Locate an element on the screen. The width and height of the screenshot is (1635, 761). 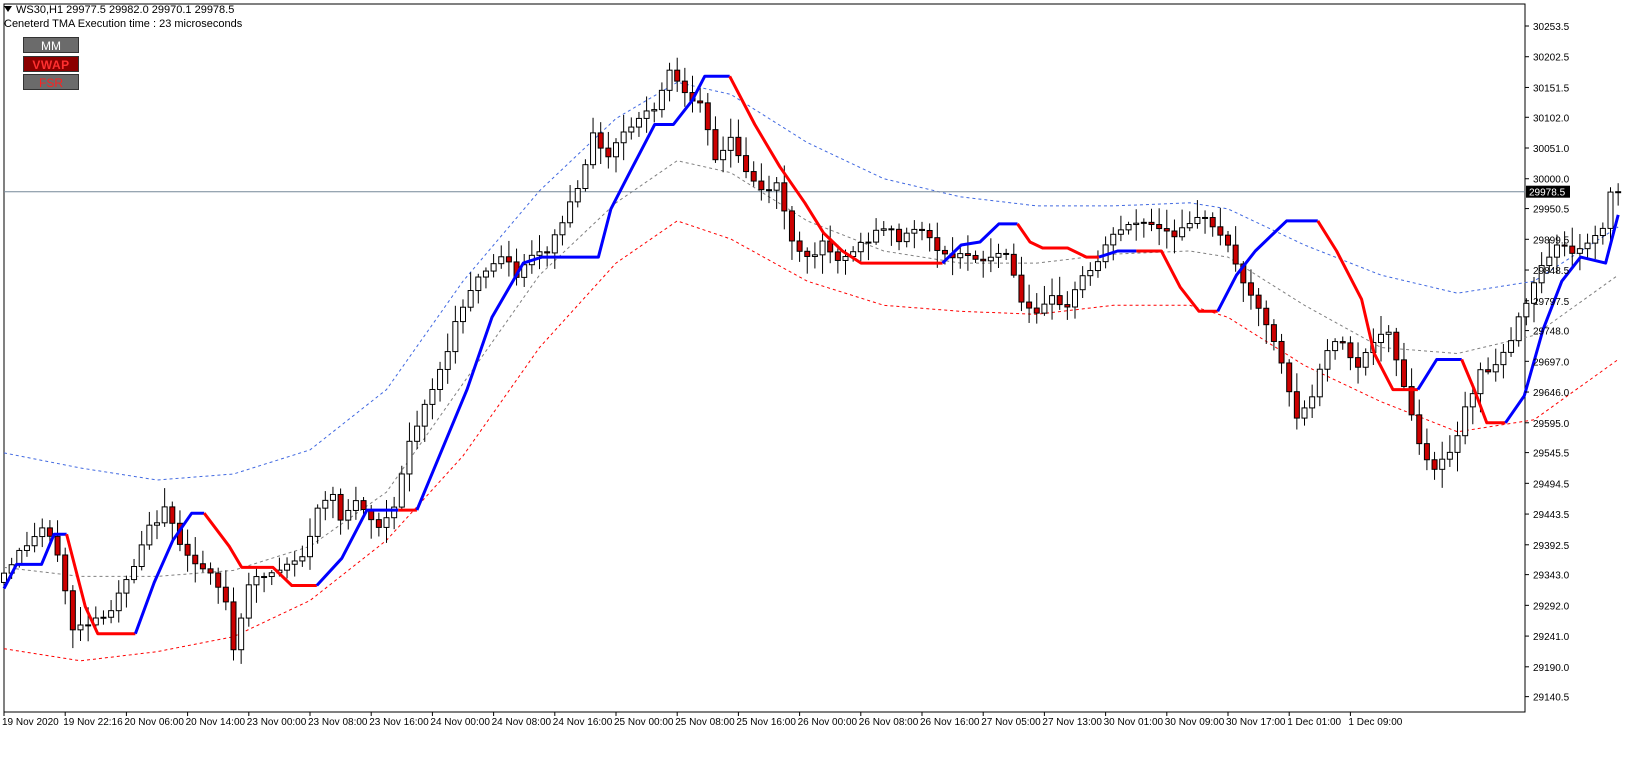
current-price-badge is located at coordinates (1548, 191).